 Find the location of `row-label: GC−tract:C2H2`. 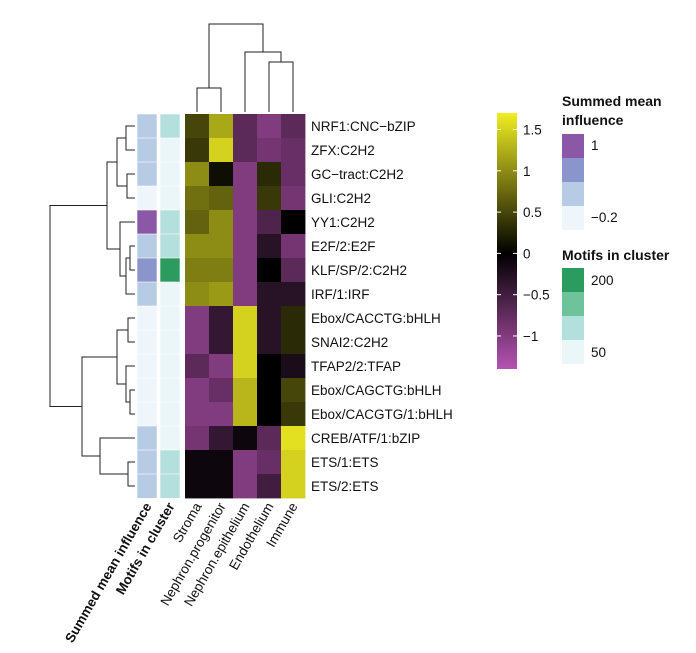

row-label: GC−tract:C2H2 is located at coordinates (357, 174).